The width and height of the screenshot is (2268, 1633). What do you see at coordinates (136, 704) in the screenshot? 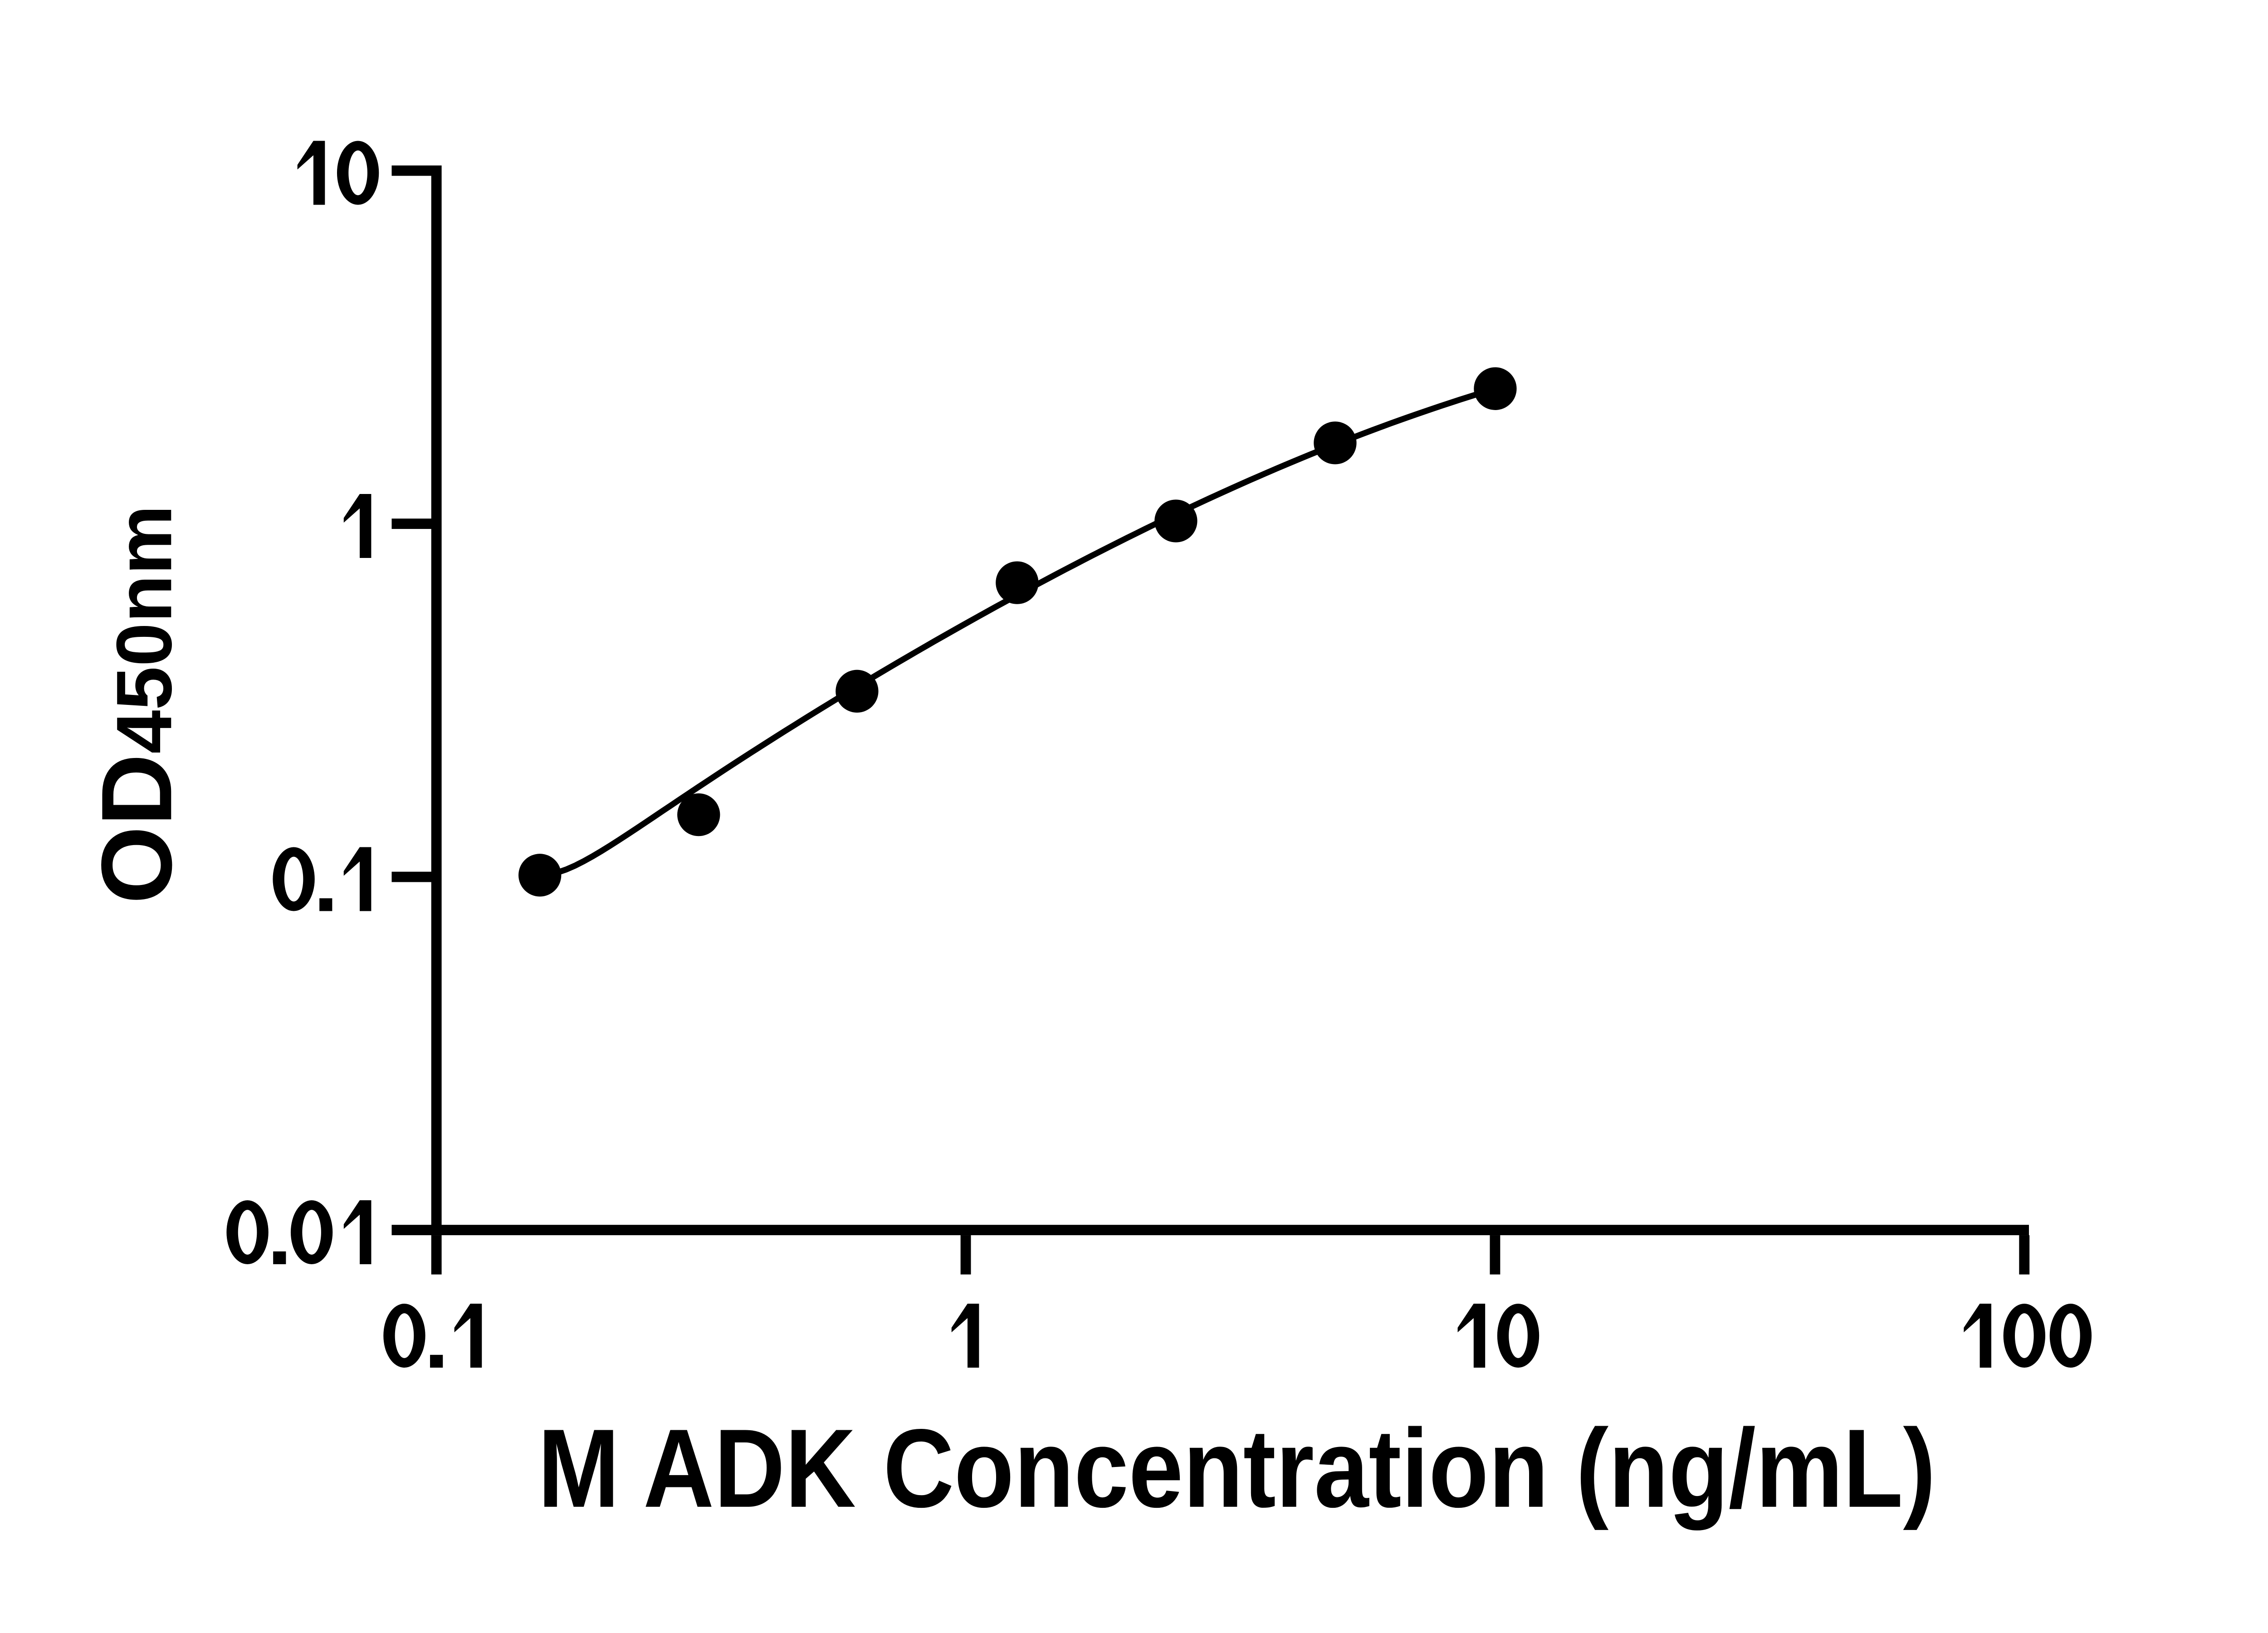
I see `svg-text: OD450nm` at bounding box center [136, 704].